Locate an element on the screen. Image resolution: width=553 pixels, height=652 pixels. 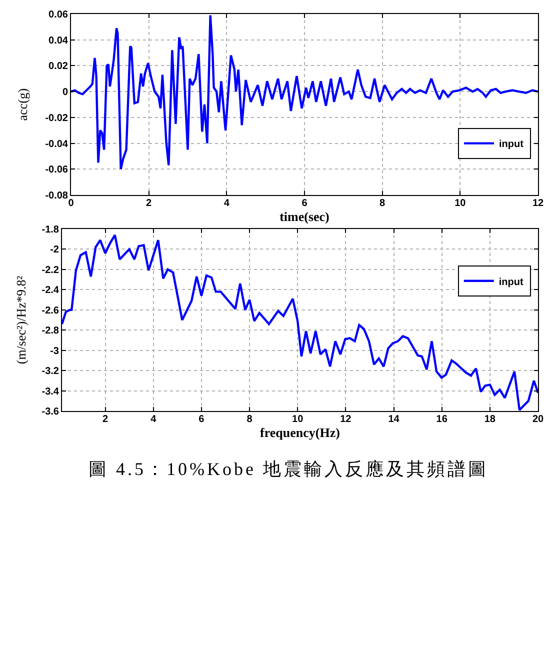
y-axis-title: (m/sec²)/Hz*9.8² is located at coordinates (21, 320).